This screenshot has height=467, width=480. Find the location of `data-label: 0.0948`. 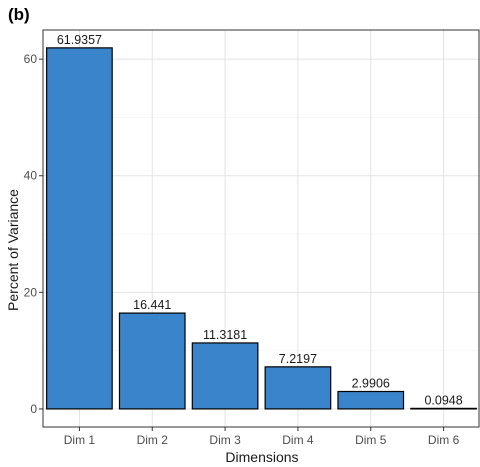

data-label: 0.0948 is located at coordinates (443, 400).